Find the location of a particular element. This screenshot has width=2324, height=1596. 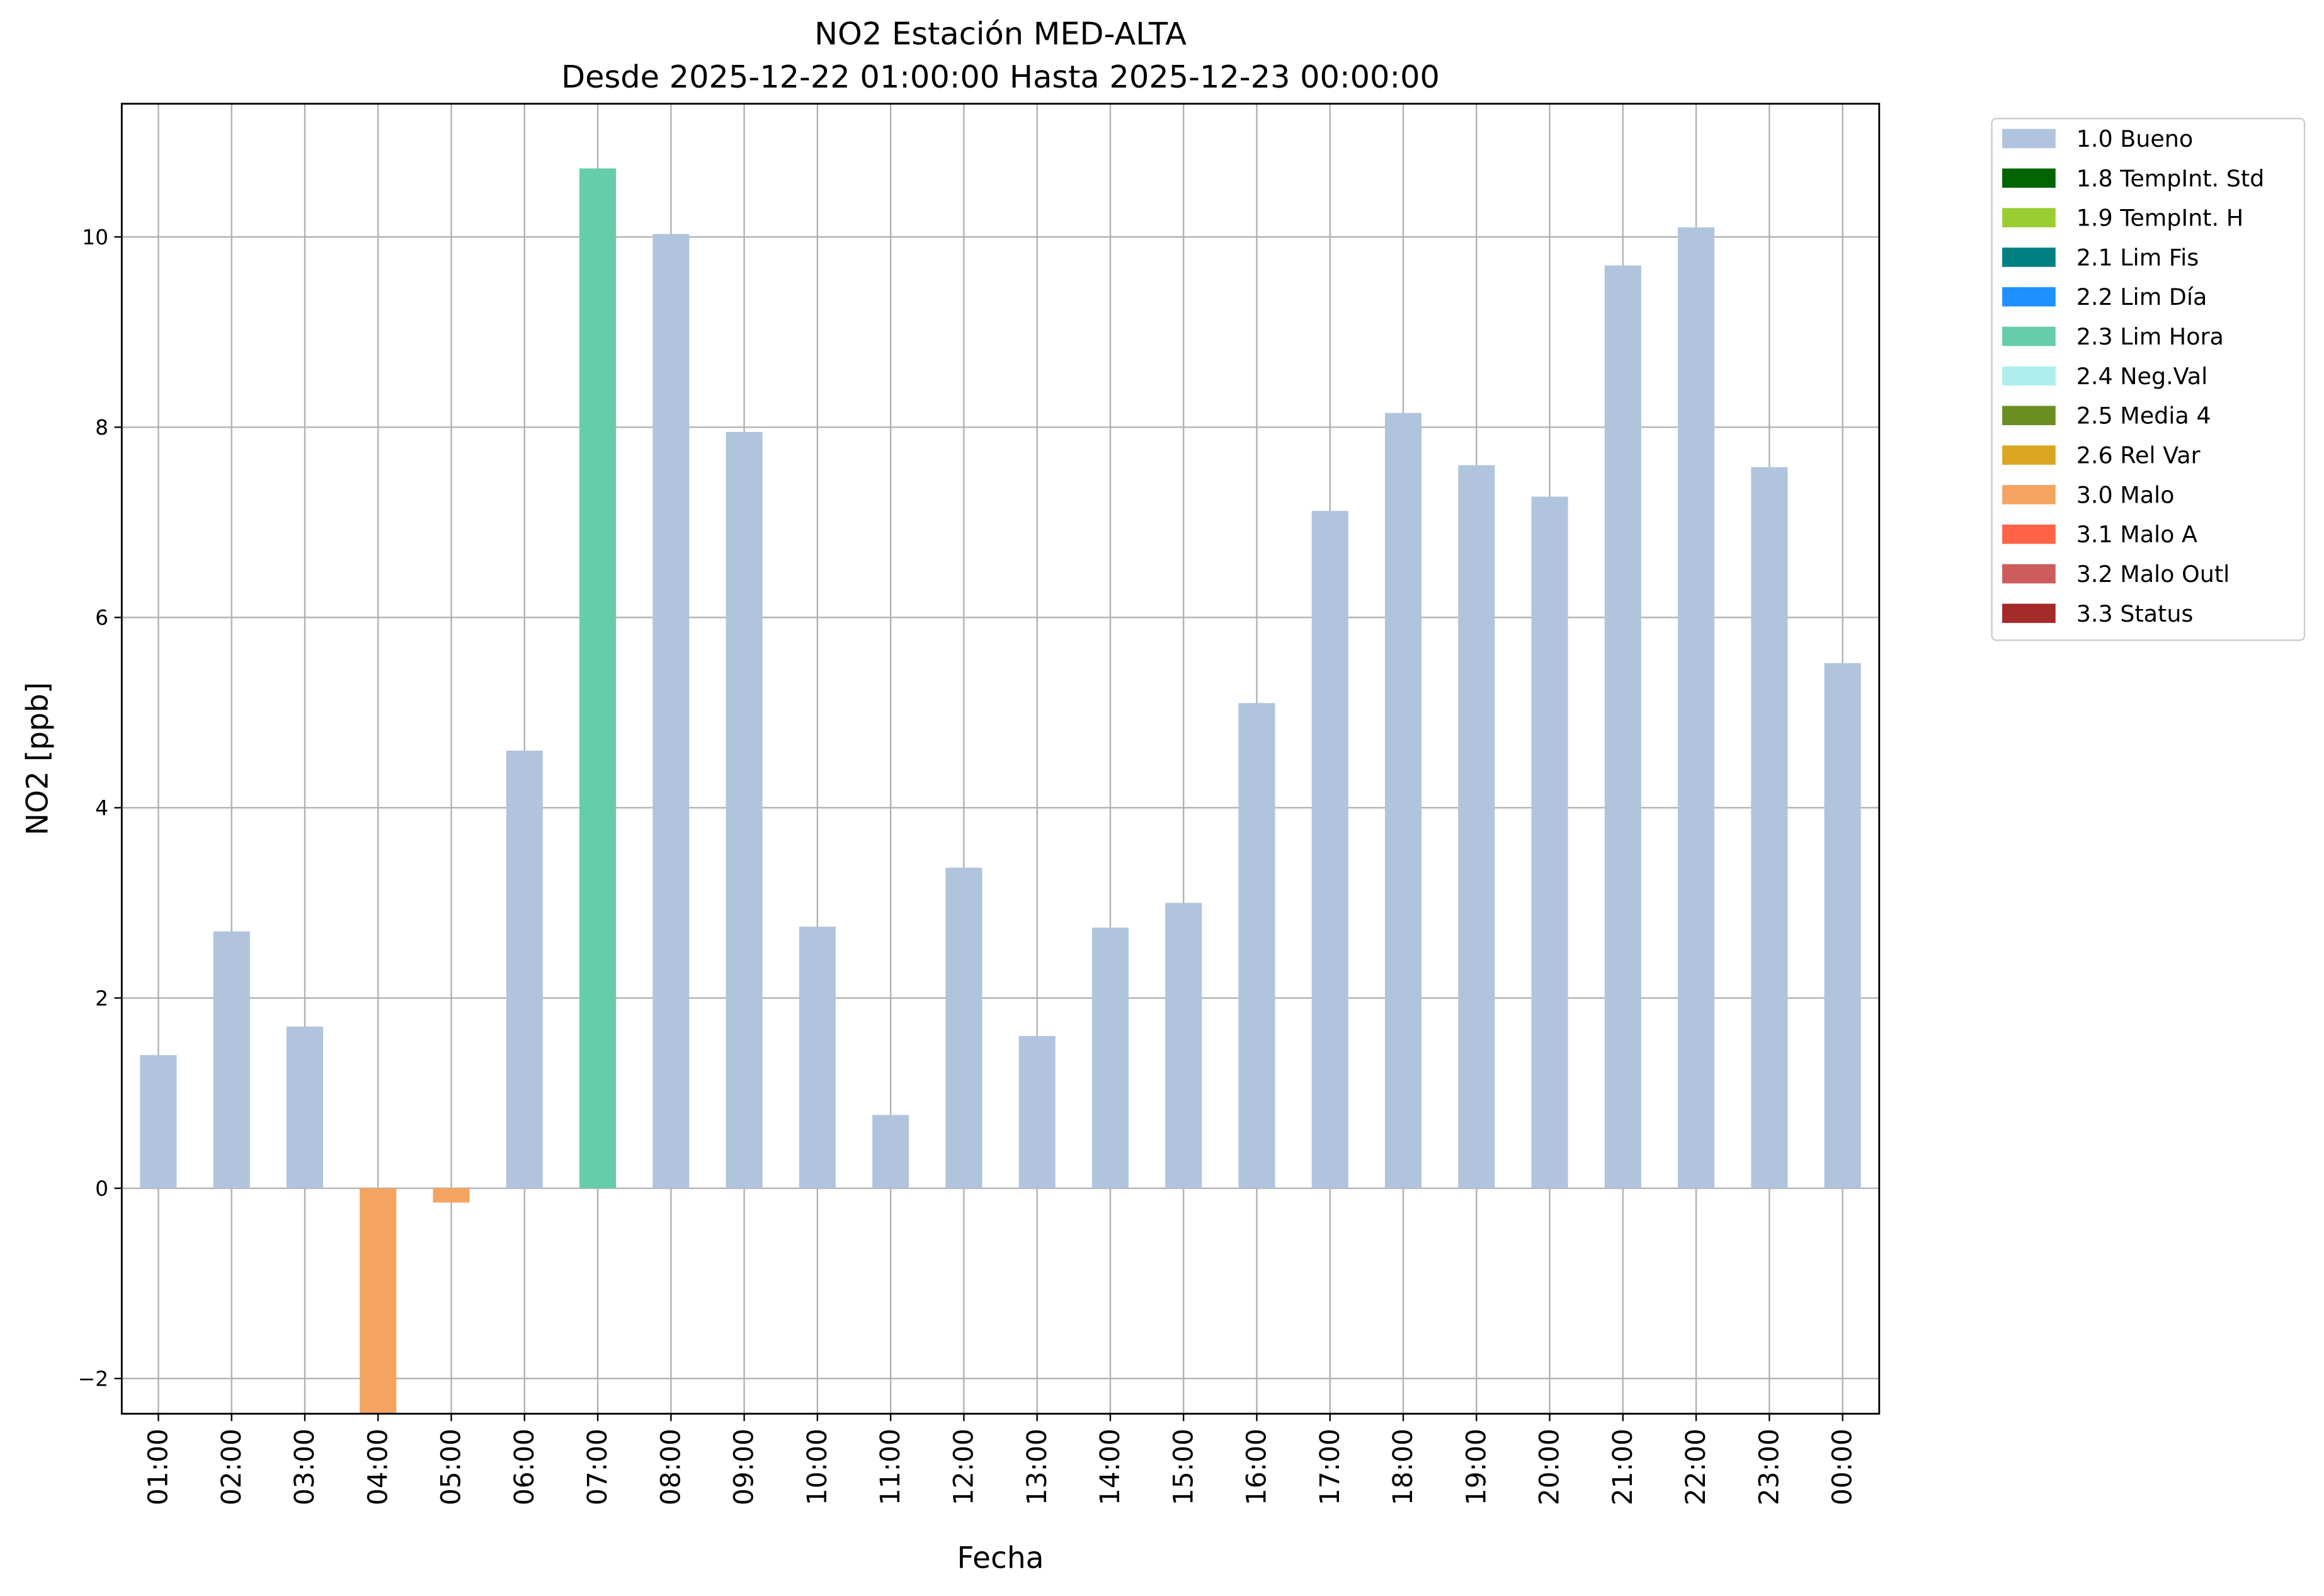

y-tick-label: −2 is located at coordinates (94, 1378).